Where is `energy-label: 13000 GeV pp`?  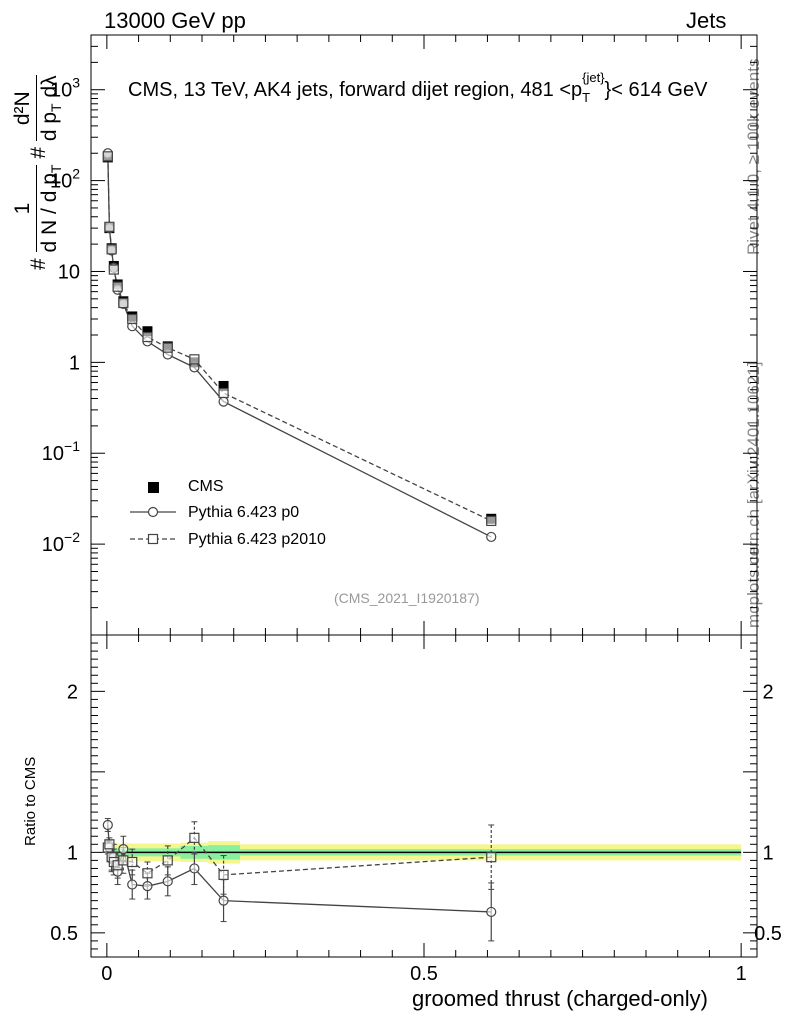 energy-label: 13000 GeV pp is located at coordinates (175, 20).